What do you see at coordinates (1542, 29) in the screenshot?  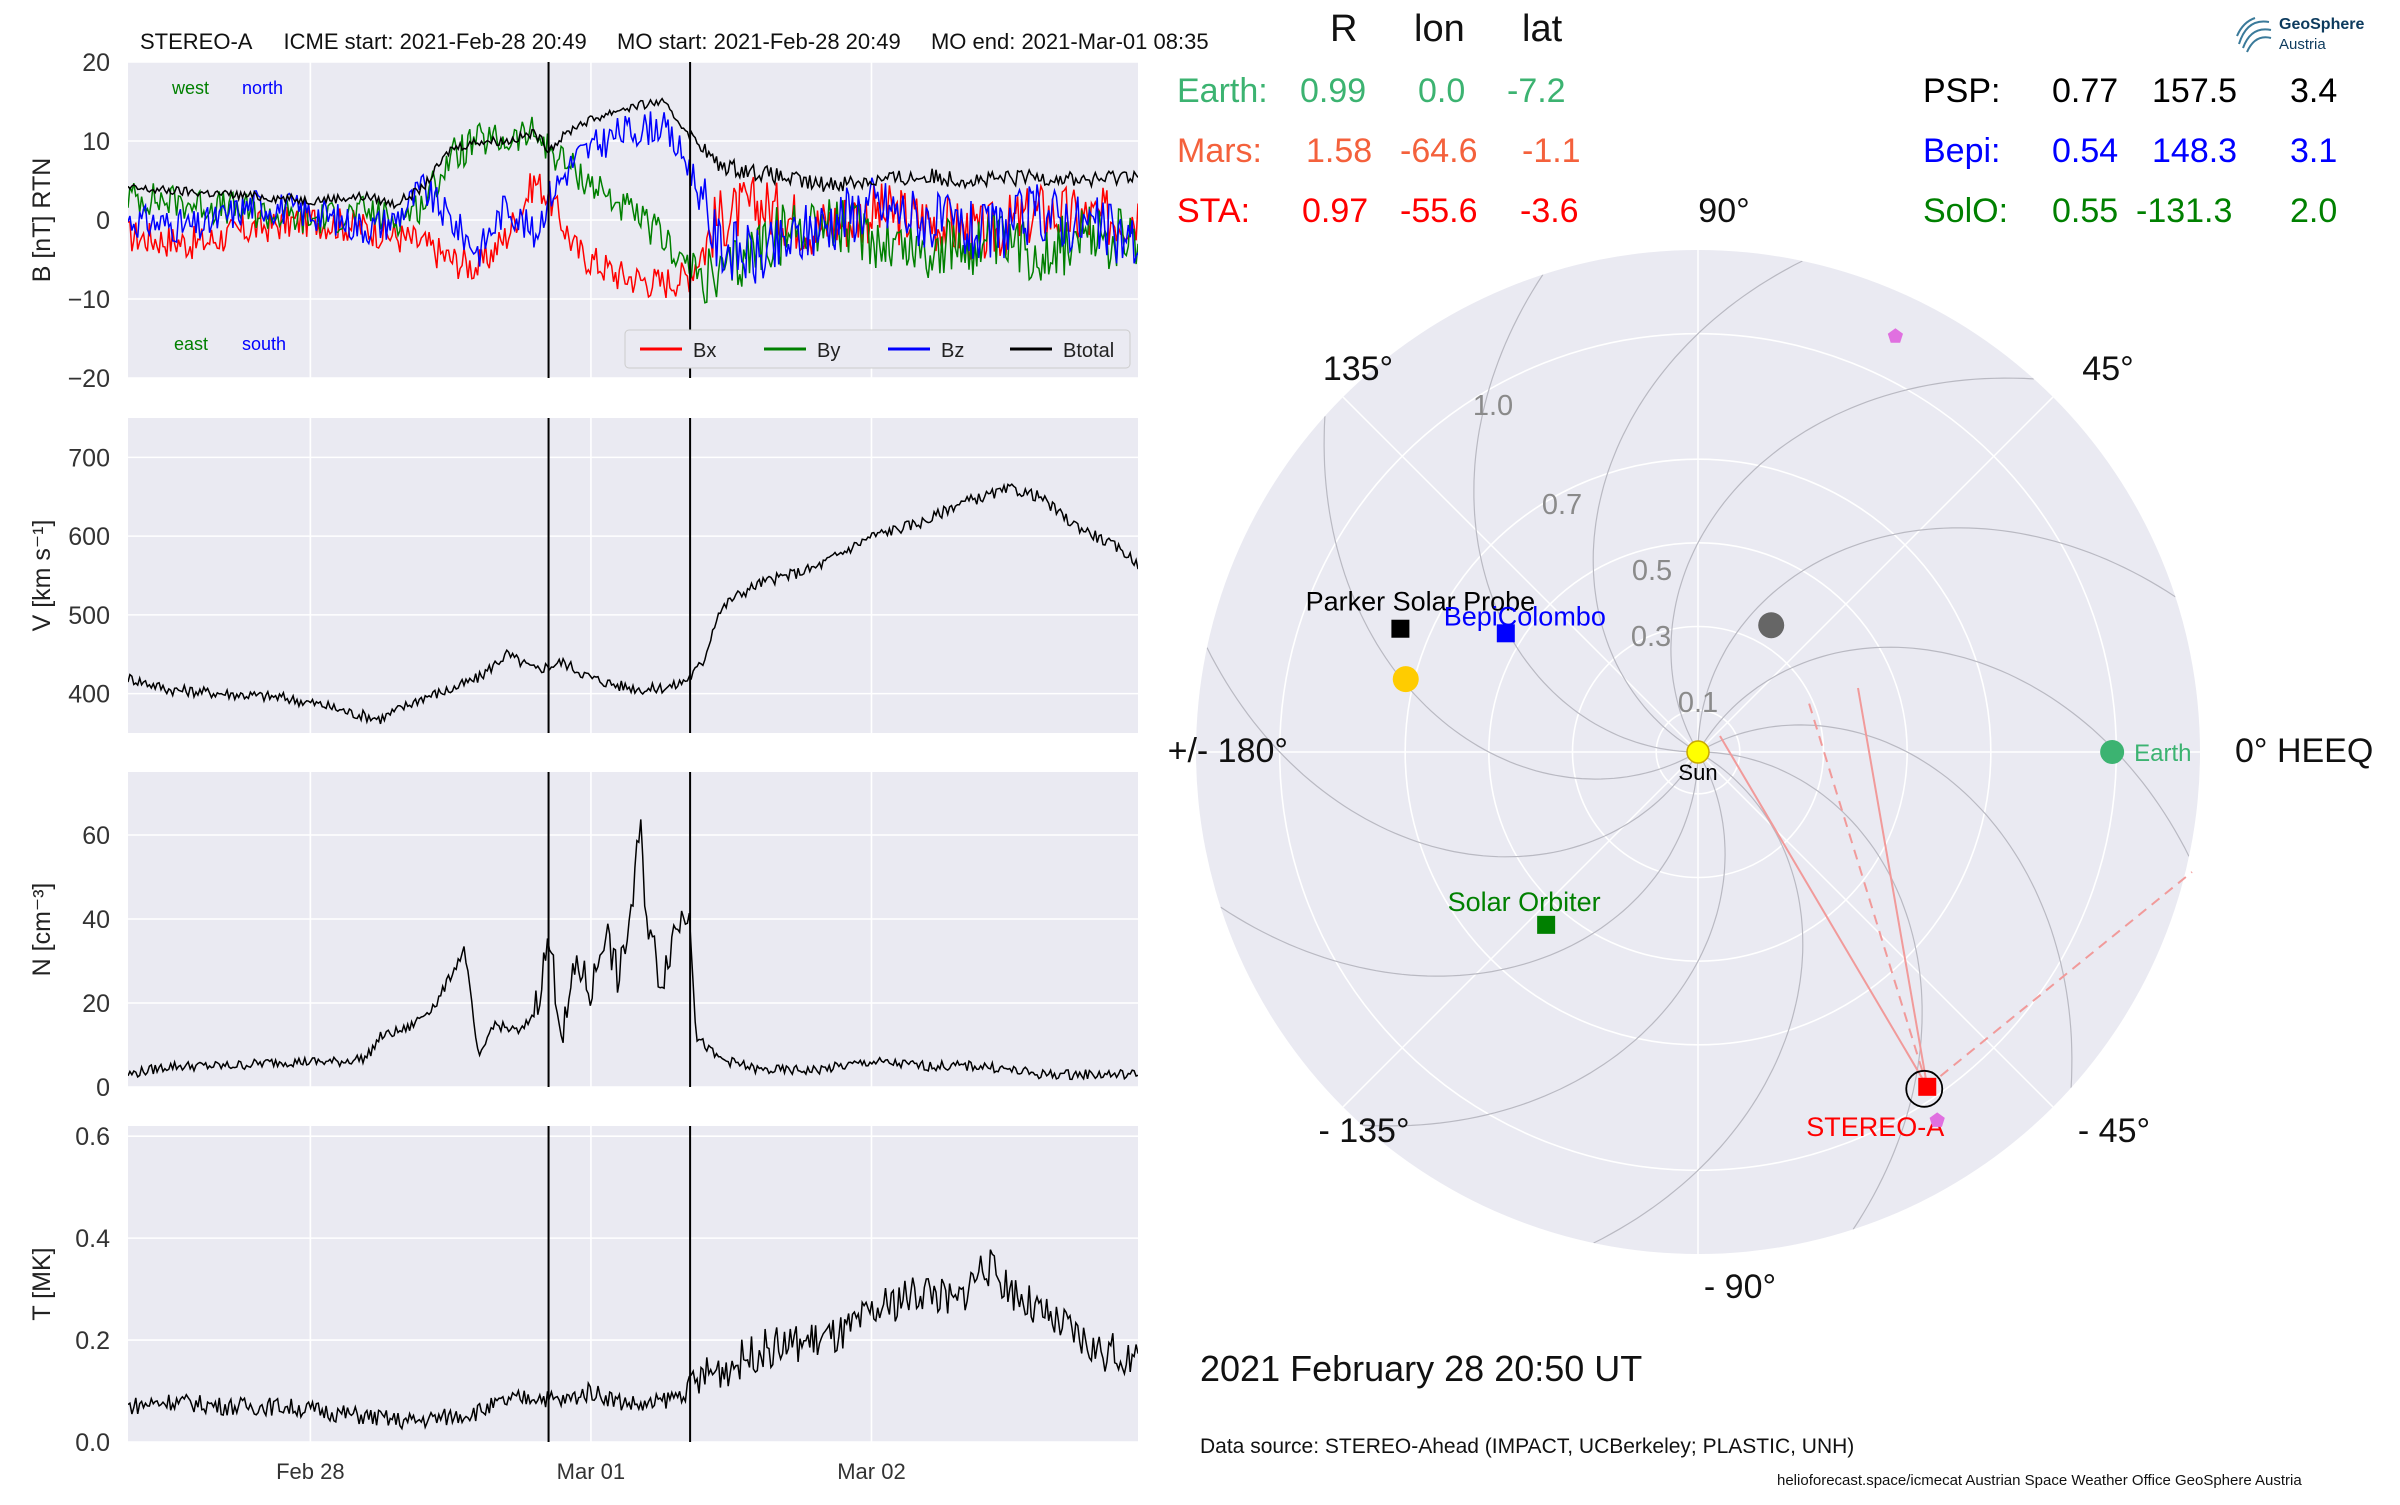 I see `col-header-lat: lat` at bounding box center [1542, 29].